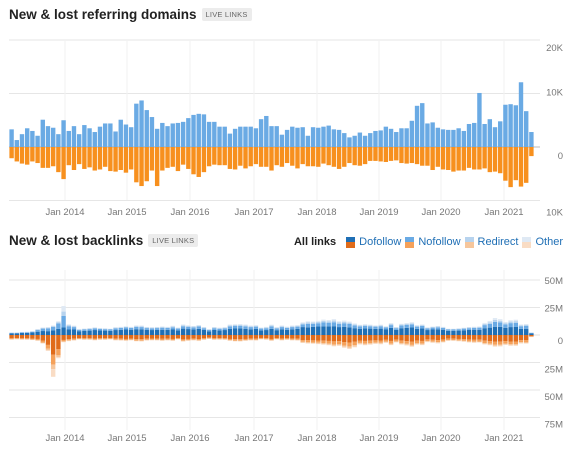 Image resolution: width=569 pixels, height=455 pixels. What do you see at coordinates (555, 213) in the screenshot?
I see `y-tick-label: 10K` at bounding box center [555, 213].